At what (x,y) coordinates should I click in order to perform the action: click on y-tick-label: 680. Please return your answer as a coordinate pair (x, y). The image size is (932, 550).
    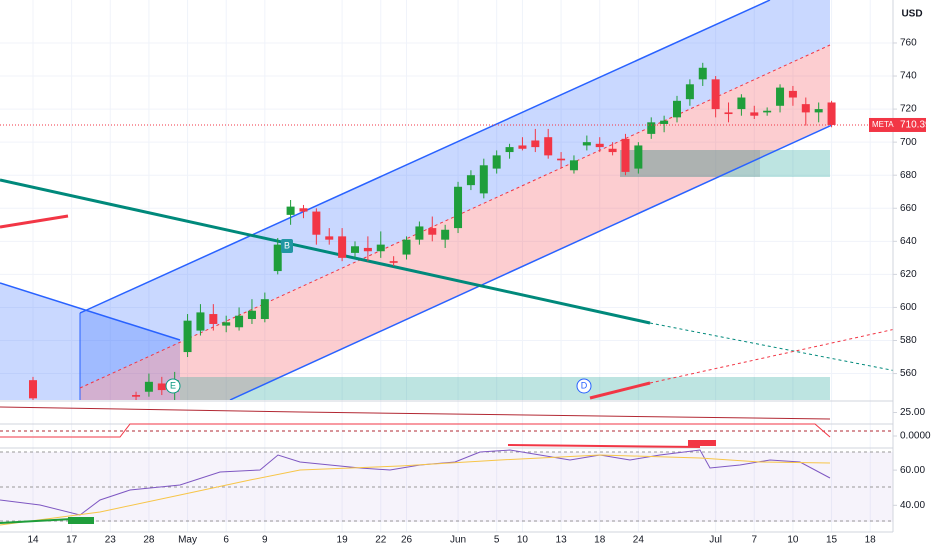
    Looking at the image, I should click on (908, 175).